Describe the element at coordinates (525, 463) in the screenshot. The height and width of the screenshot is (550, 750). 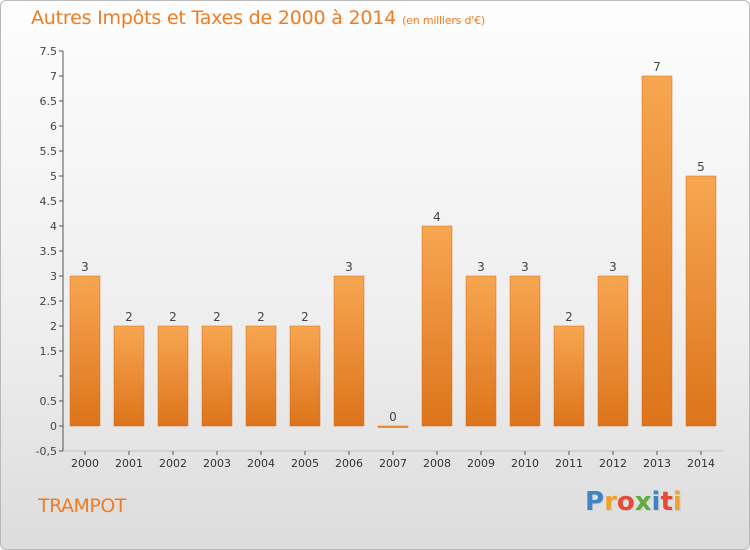
I see `x-tick-label: 2010` at that location.